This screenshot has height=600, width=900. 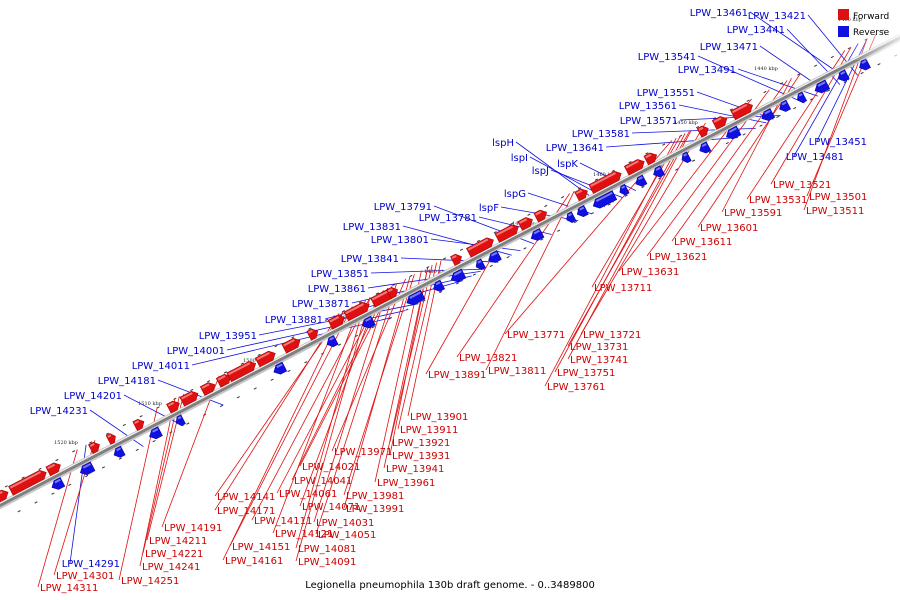 I want to click on reverse-gene-label: LPW_13461, so click(x=719, y=13).